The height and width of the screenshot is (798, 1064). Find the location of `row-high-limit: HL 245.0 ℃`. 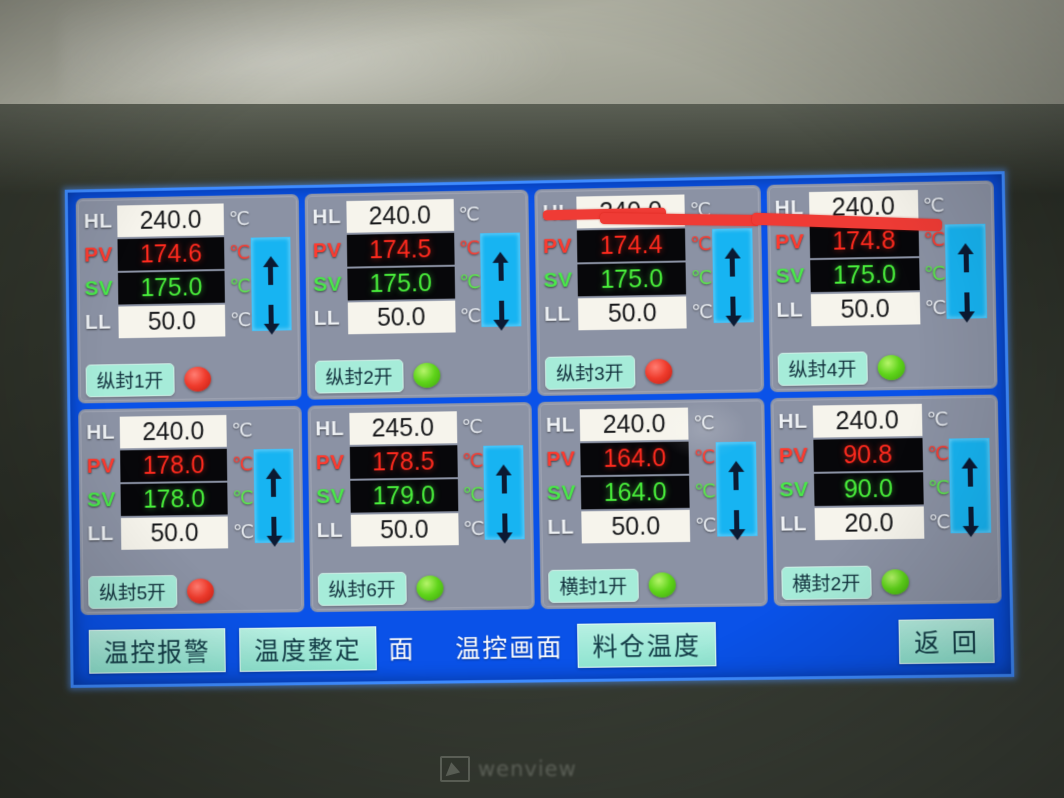

row-high-limit: HL 245.0 ℃ is located at coordinates (419, 427).